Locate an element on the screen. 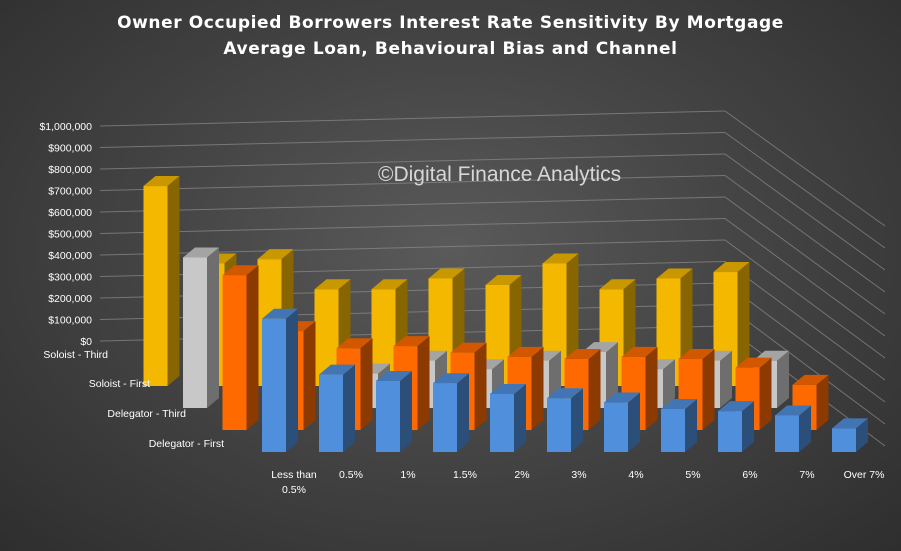  y-tick-label: $800,000 is located at coordinates (70, 170).